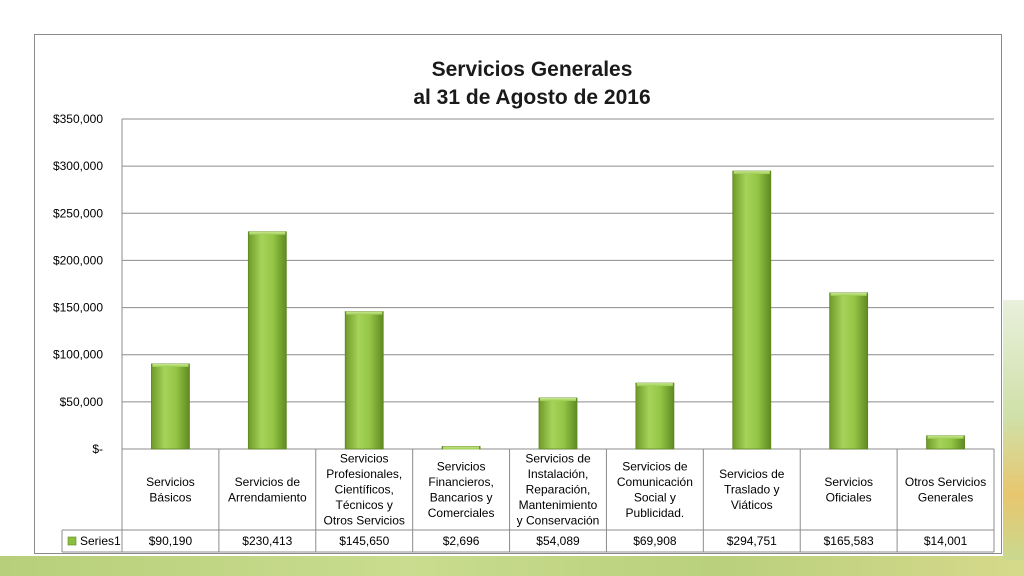 This screenshot has width=1024, height=576. I want to click on category-label: Básicos, so click(170, 497).